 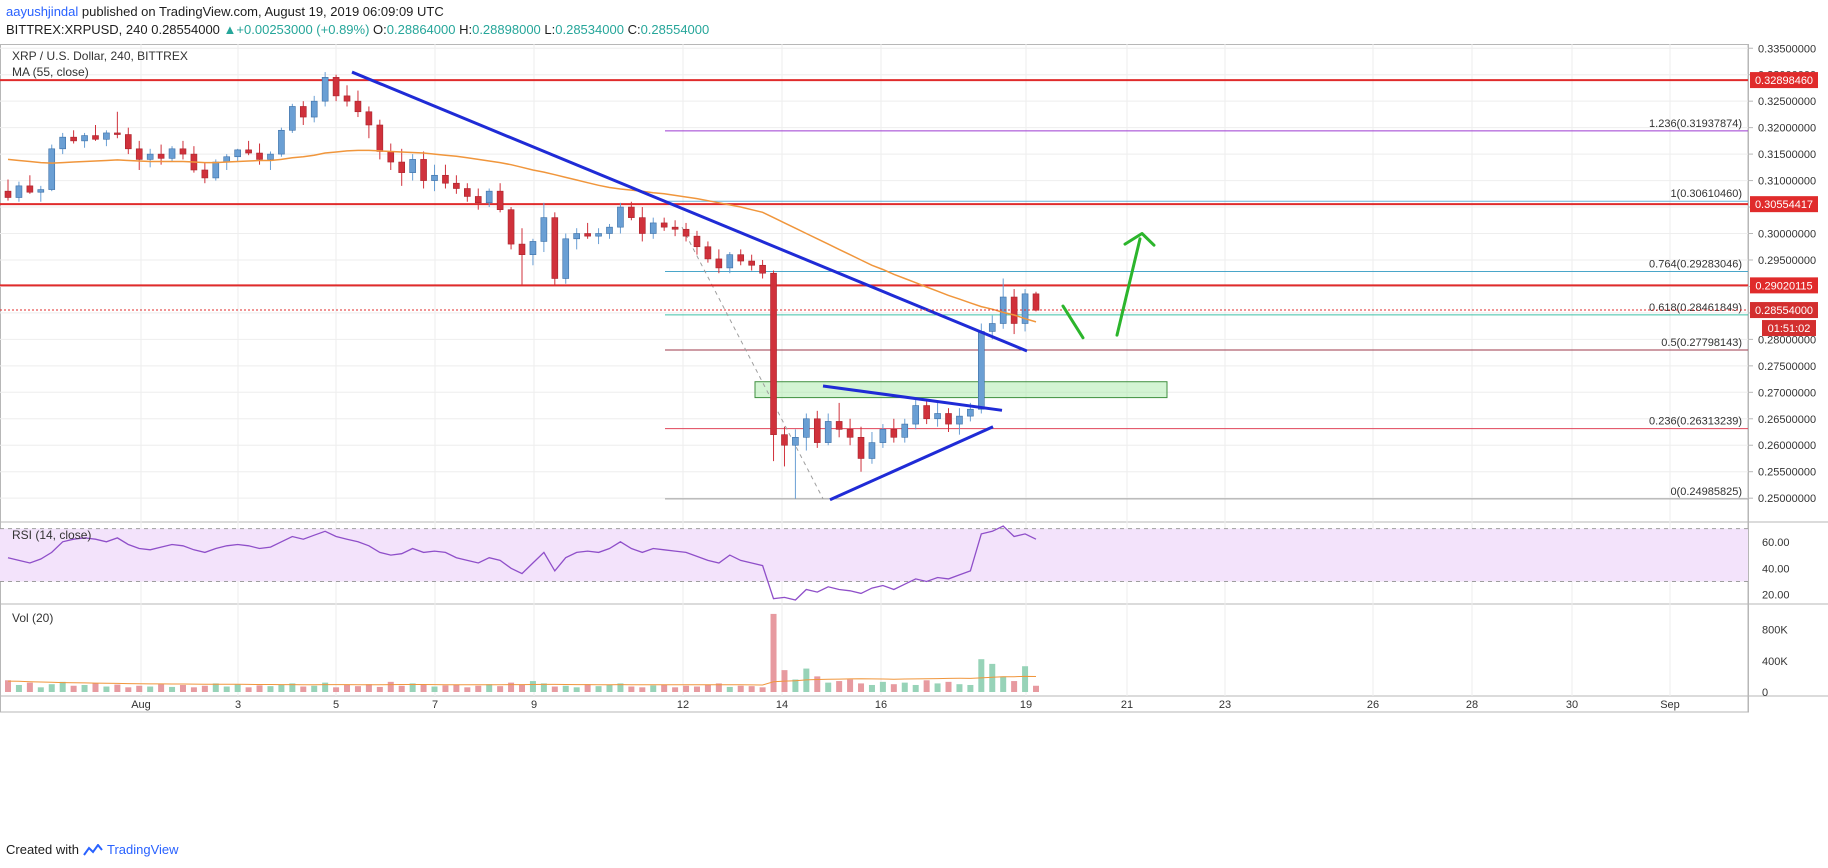 I want to click on created-with-text: Created with, so click(x=42, y=849).